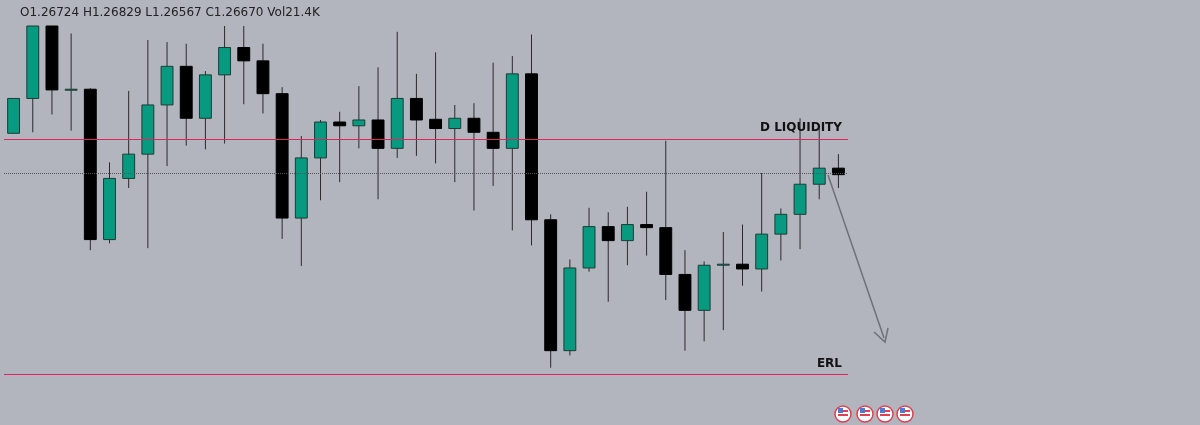  What do you see at coordinates (801, 126) in the screenshot?
I see `ref-line-label: D LIQUIDITY` at bounding box center [801, 126].